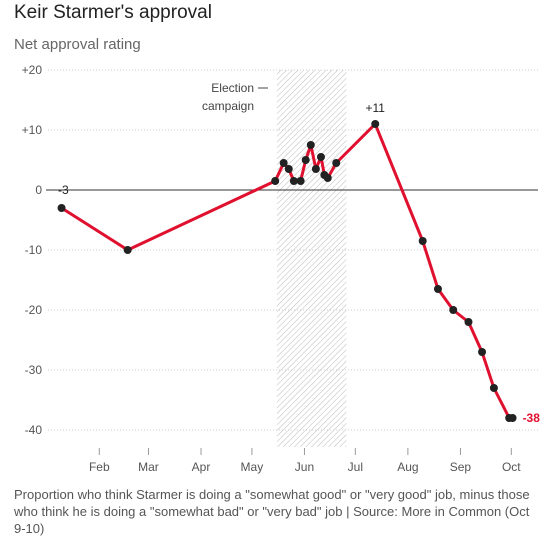 This screenshot has height=541, width=556. Describe the element at coordinates (228, 106) in the screenshot. I see `campaign-label: campaign` at that location.